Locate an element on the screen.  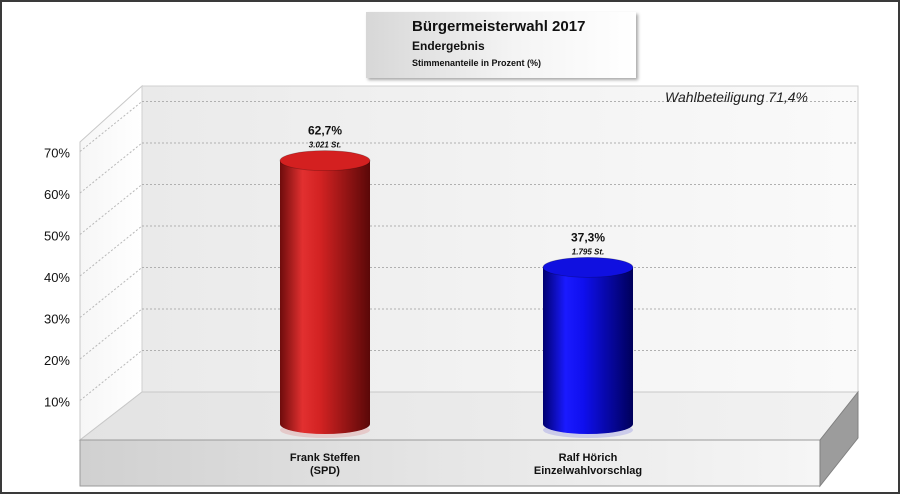
chart-base-front is located at coordinates (450, 463).